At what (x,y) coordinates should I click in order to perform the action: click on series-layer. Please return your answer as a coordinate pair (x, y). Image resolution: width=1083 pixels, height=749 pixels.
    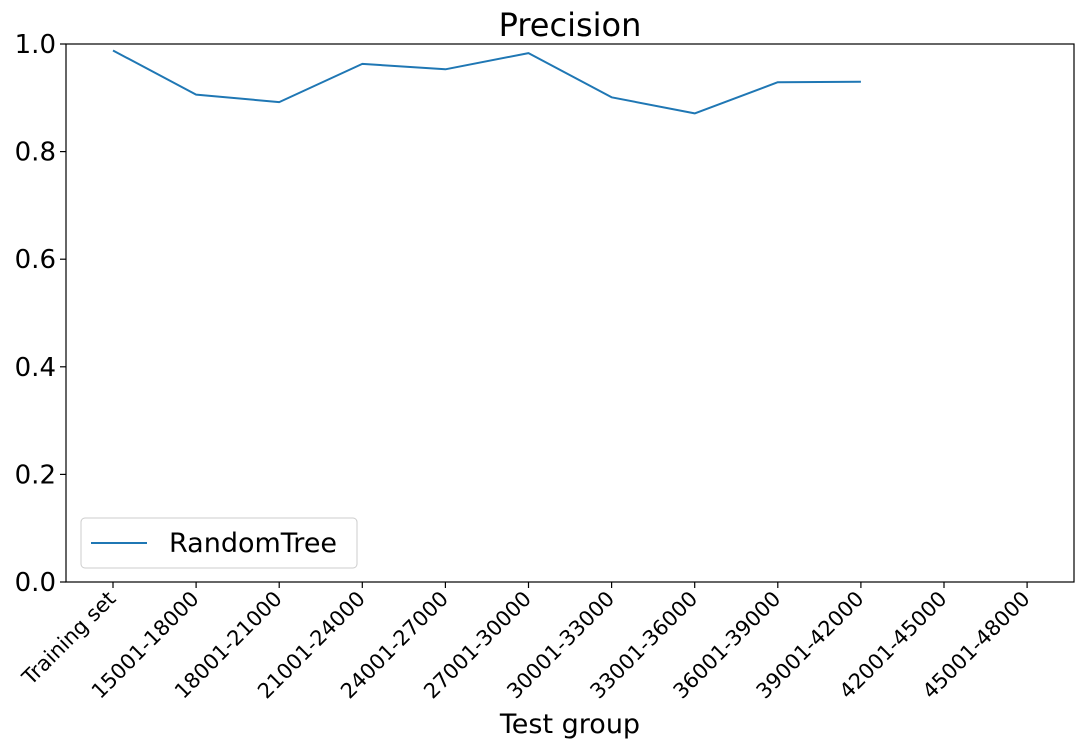
    Looking at the image, I should click on (487, 82).